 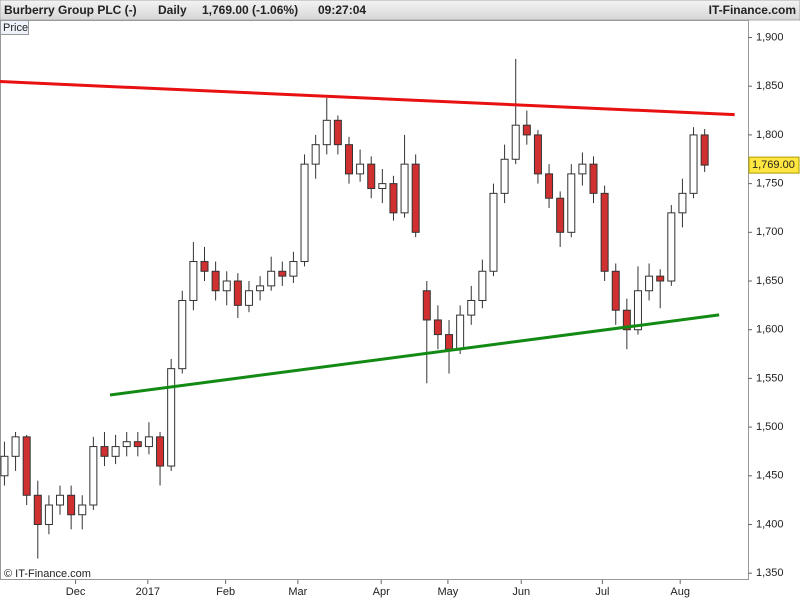 What do you see at coordinates (770, 378) in the screenshot?
I see `y-tick-label: 1,550` at bounding box center [770, 378].